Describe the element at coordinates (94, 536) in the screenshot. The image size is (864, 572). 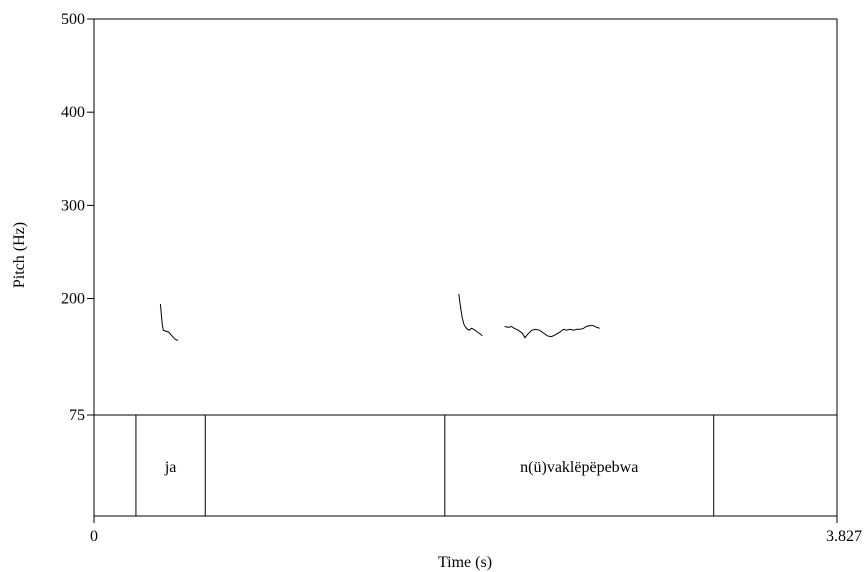
I see `x-tick-label: 0` at that location.